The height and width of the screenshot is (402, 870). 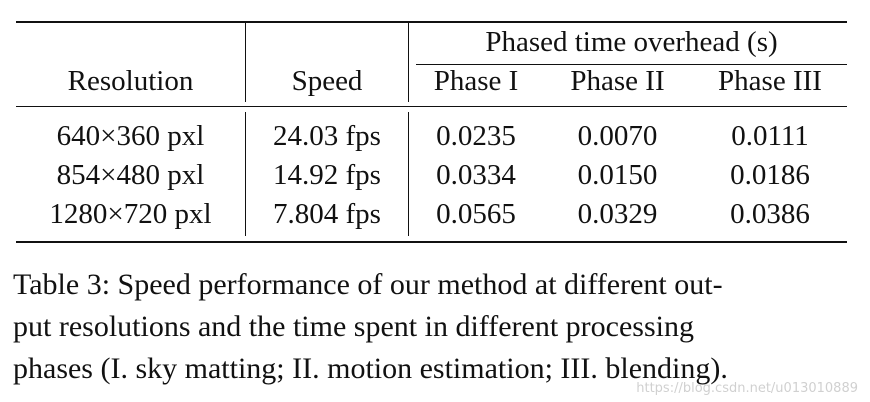 I want to click on column-header-phase-3: Phase III, so click(x=770, y=81).